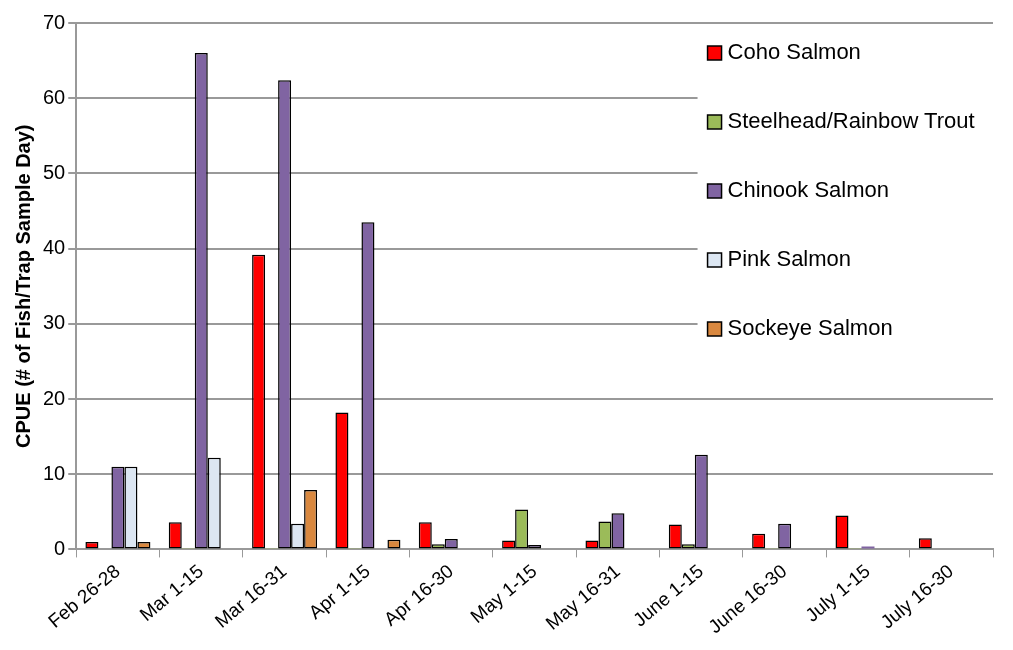 The image size is (1013, 650). What do you see at coordinates (22, 286) in the screenshot?
I see `y-axis-title: CPUE (# of Fish/Trap Sample Day)` at bounding box center [22, 286].